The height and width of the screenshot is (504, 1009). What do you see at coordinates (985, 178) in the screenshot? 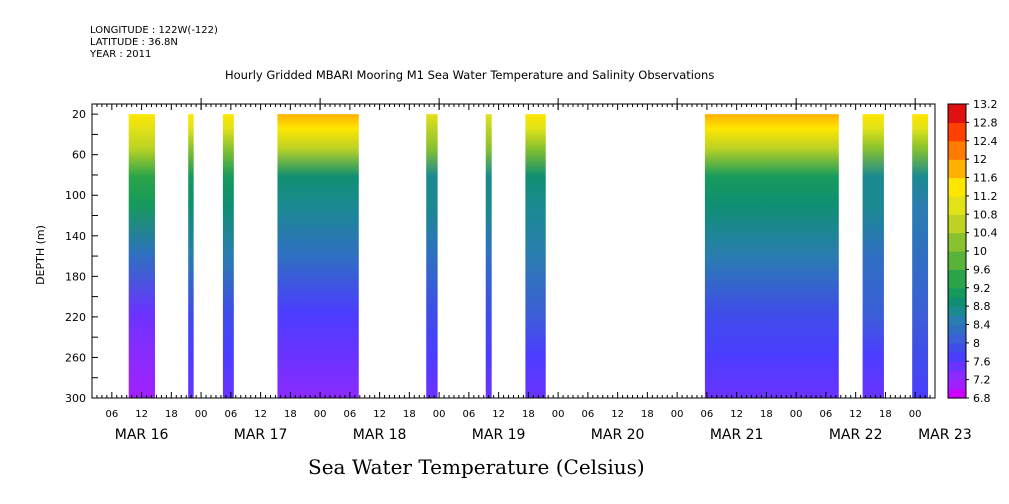
I see `colorbar-label: 11.6` at bounding box center [985, 178].